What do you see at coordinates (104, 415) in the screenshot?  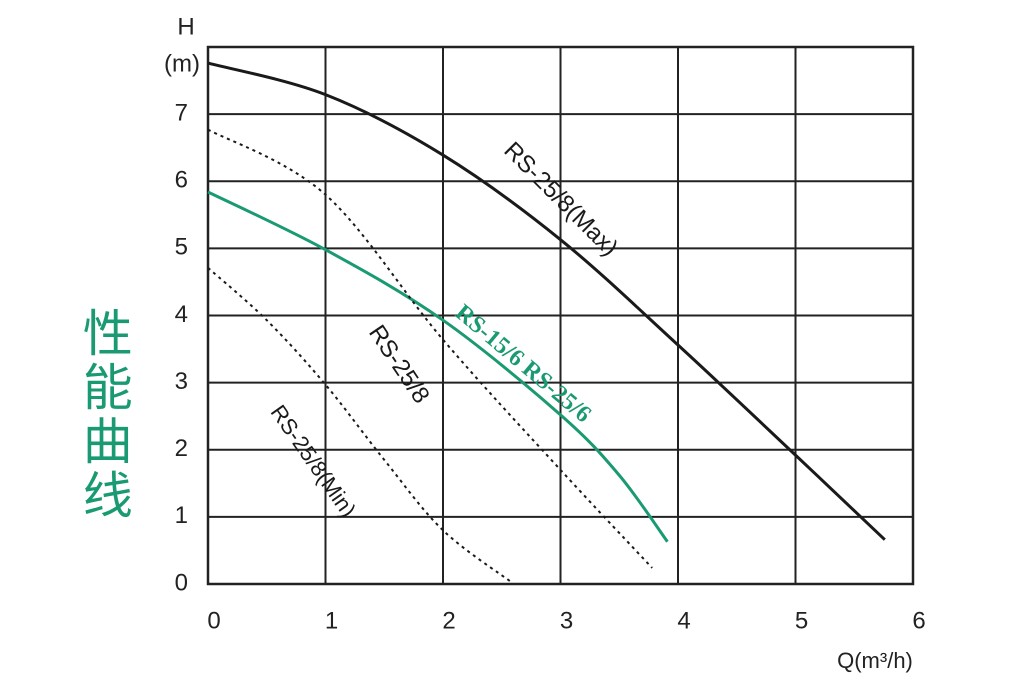 I see `side-title: 性能曲线` at bounding box center [104, 415].